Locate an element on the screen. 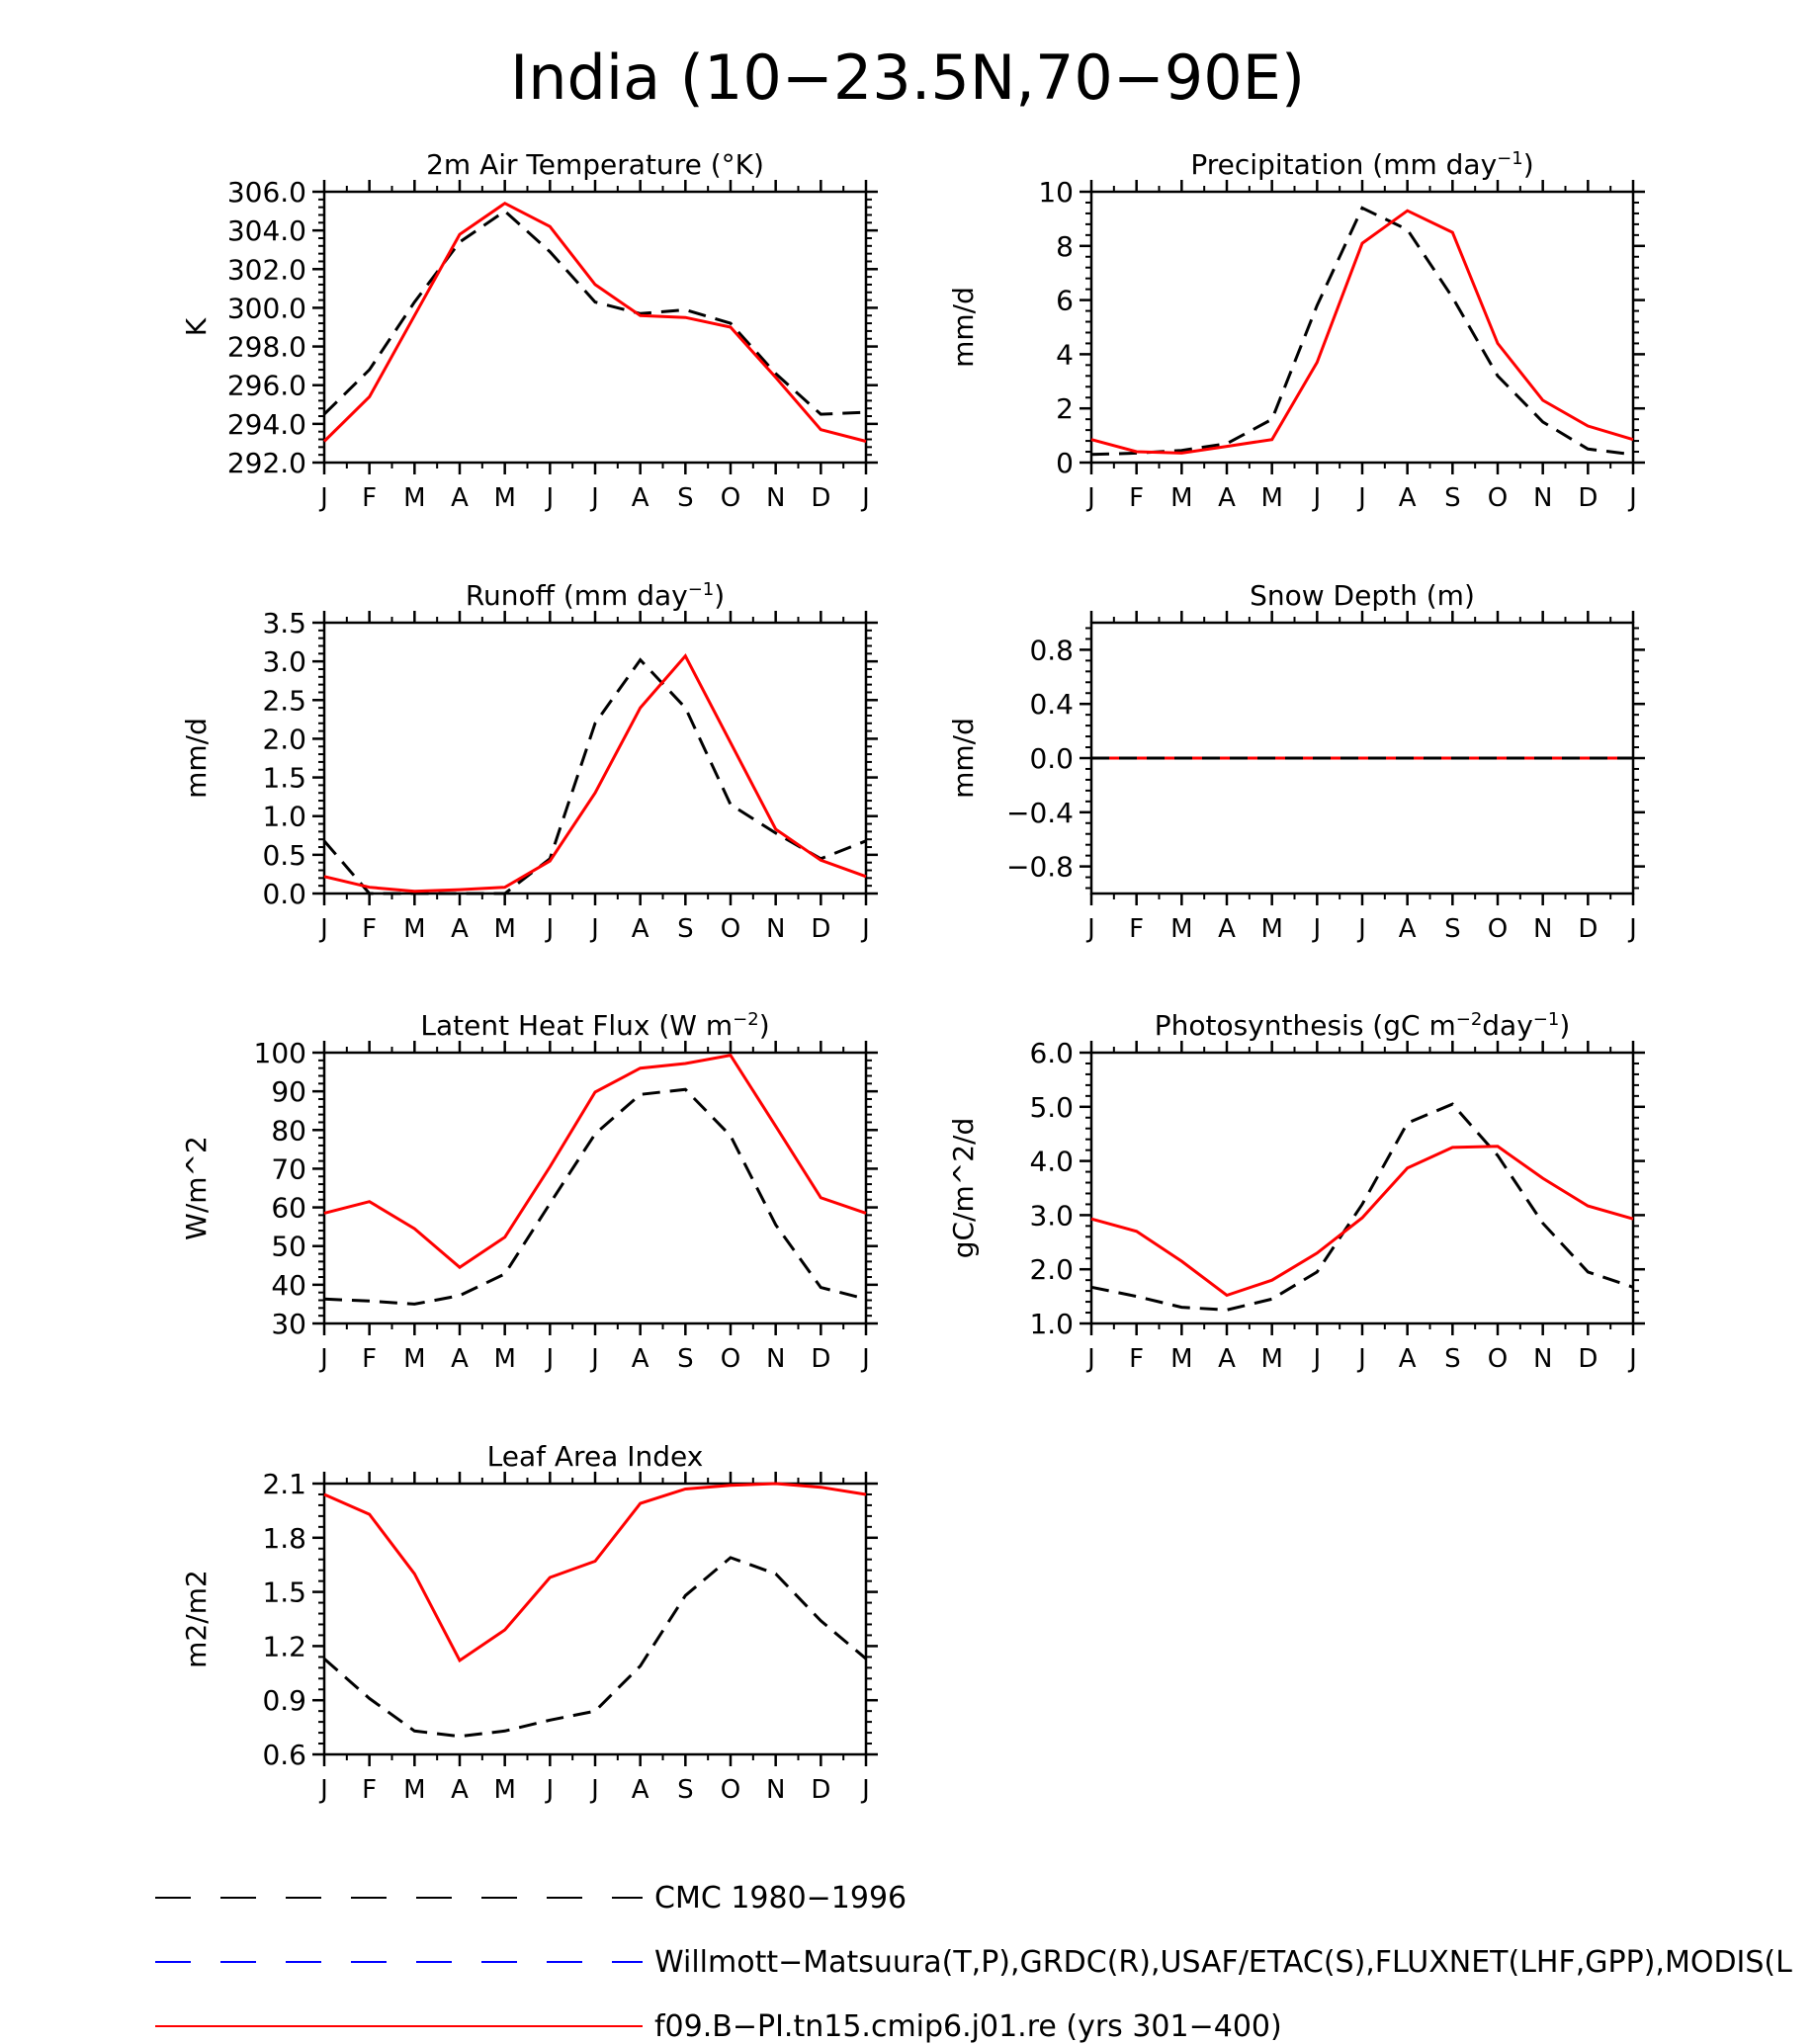 Image resolution: width=1815 pixels, height=2044 pixels. y-tick-label: −0.8 is located at coordinates (1040, 868).